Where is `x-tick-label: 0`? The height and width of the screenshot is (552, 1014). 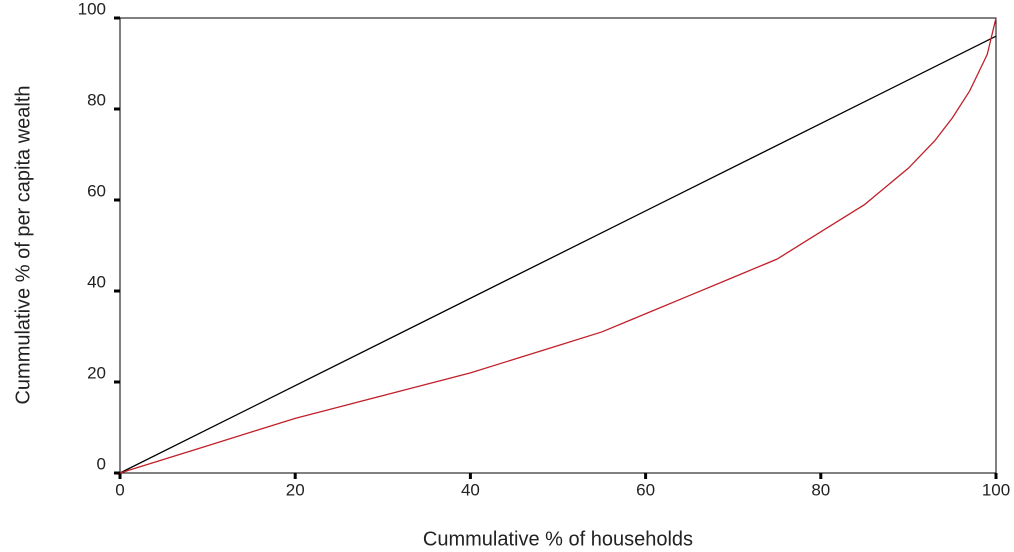 x-tick-label: 0 is located at coordinates (119, 489).